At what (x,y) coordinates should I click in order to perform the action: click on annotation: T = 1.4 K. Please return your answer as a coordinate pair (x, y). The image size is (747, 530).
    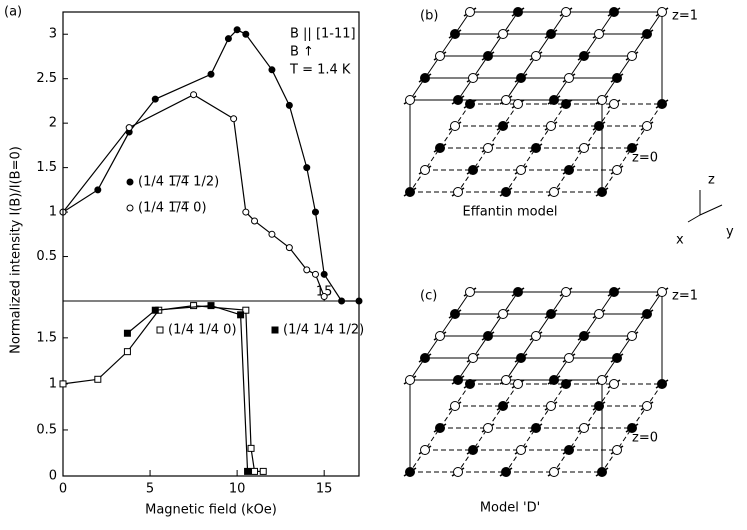
    Looking at the image, I should click on (320, 70).